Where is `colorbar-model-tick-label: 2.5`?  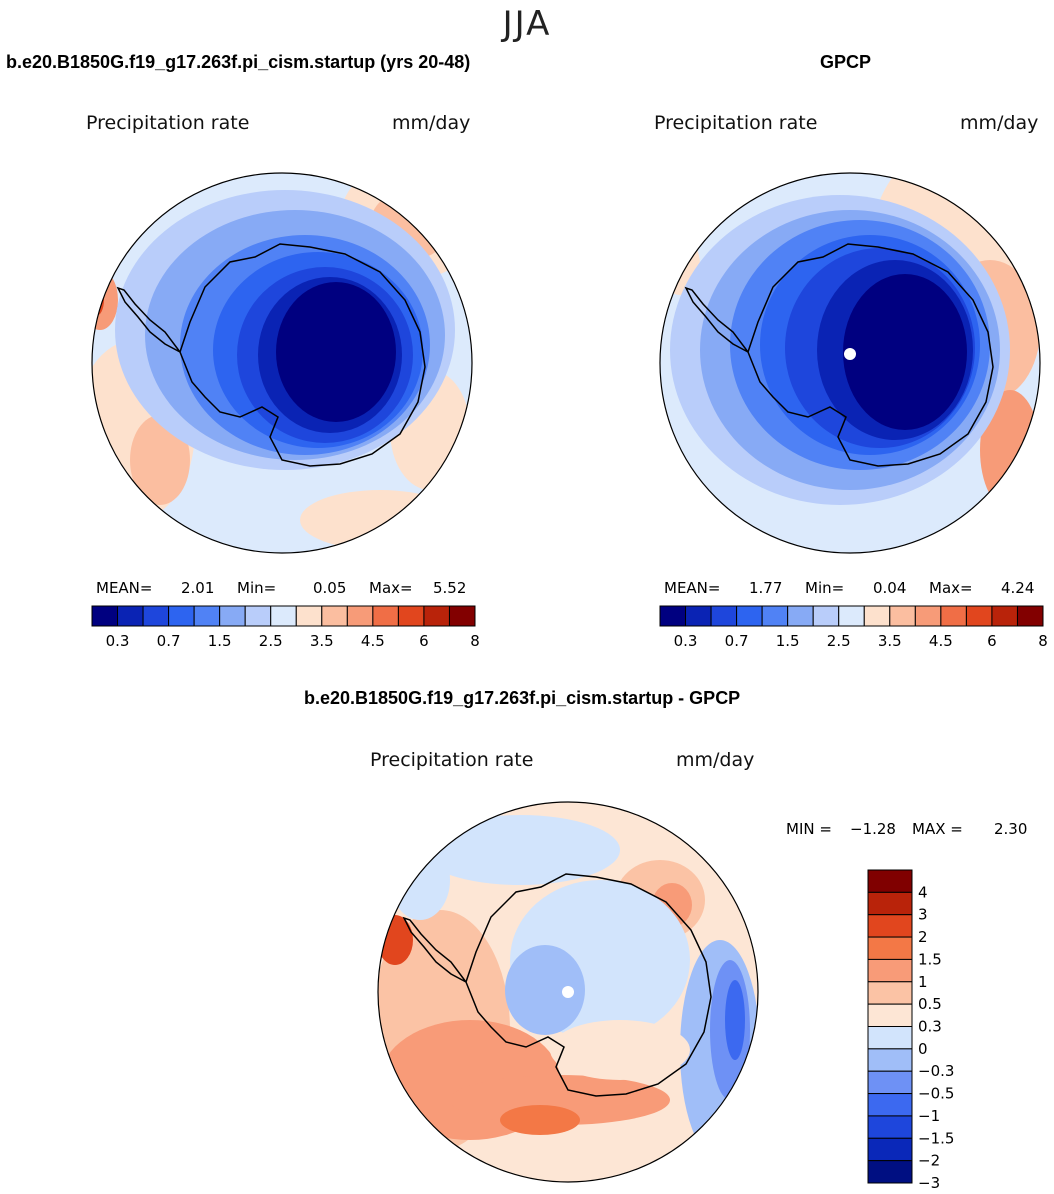
colorbar-model-tick-label: 2.5 is located at coordinates (271, 641).